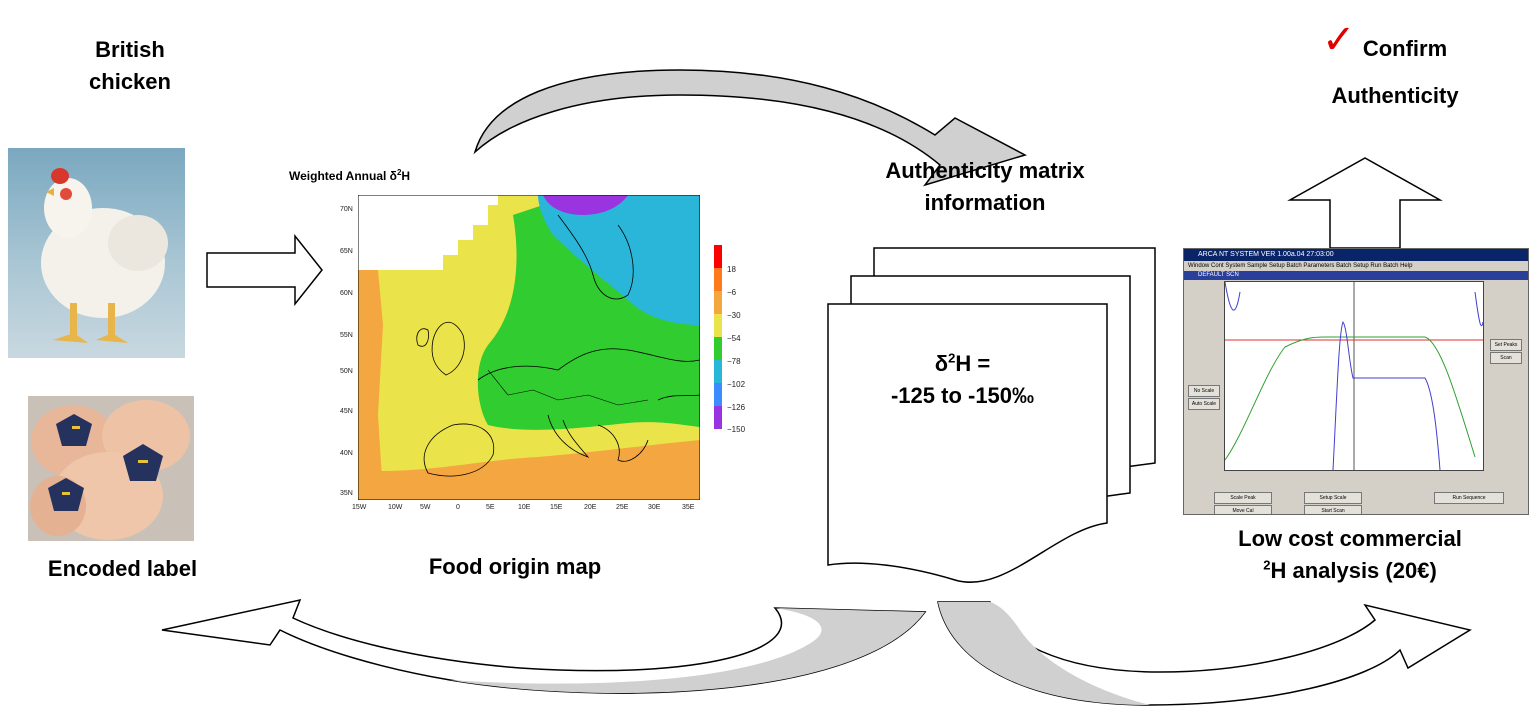 This screenshot has width=1533, height=713. What do you see at coordinates (736, 407) in the screenshot?
I see `colorbar-tick: −126` at bounding box center [736, 407].